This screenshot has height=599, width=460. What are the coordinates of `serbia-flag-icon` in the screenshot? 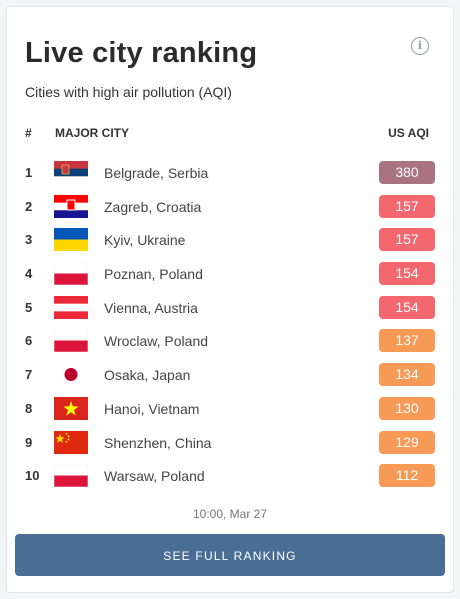 It's located at (71, 172).